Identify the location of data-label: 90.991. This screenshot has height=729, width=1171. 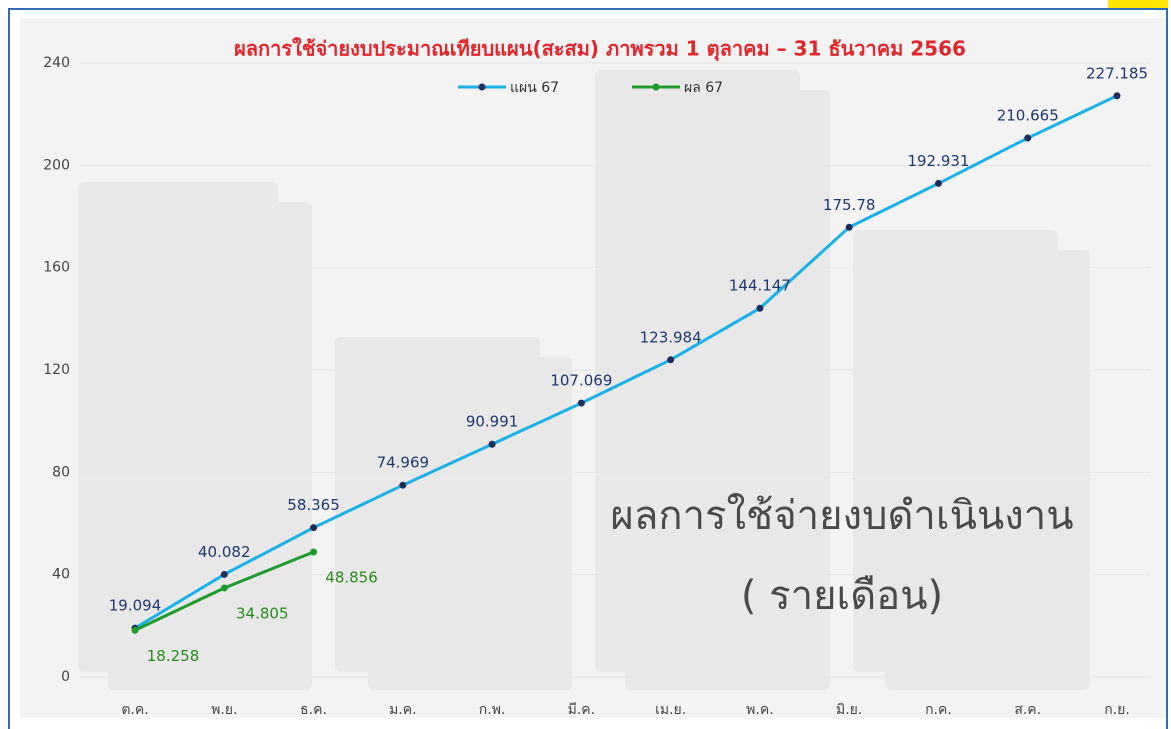
(492, 422).